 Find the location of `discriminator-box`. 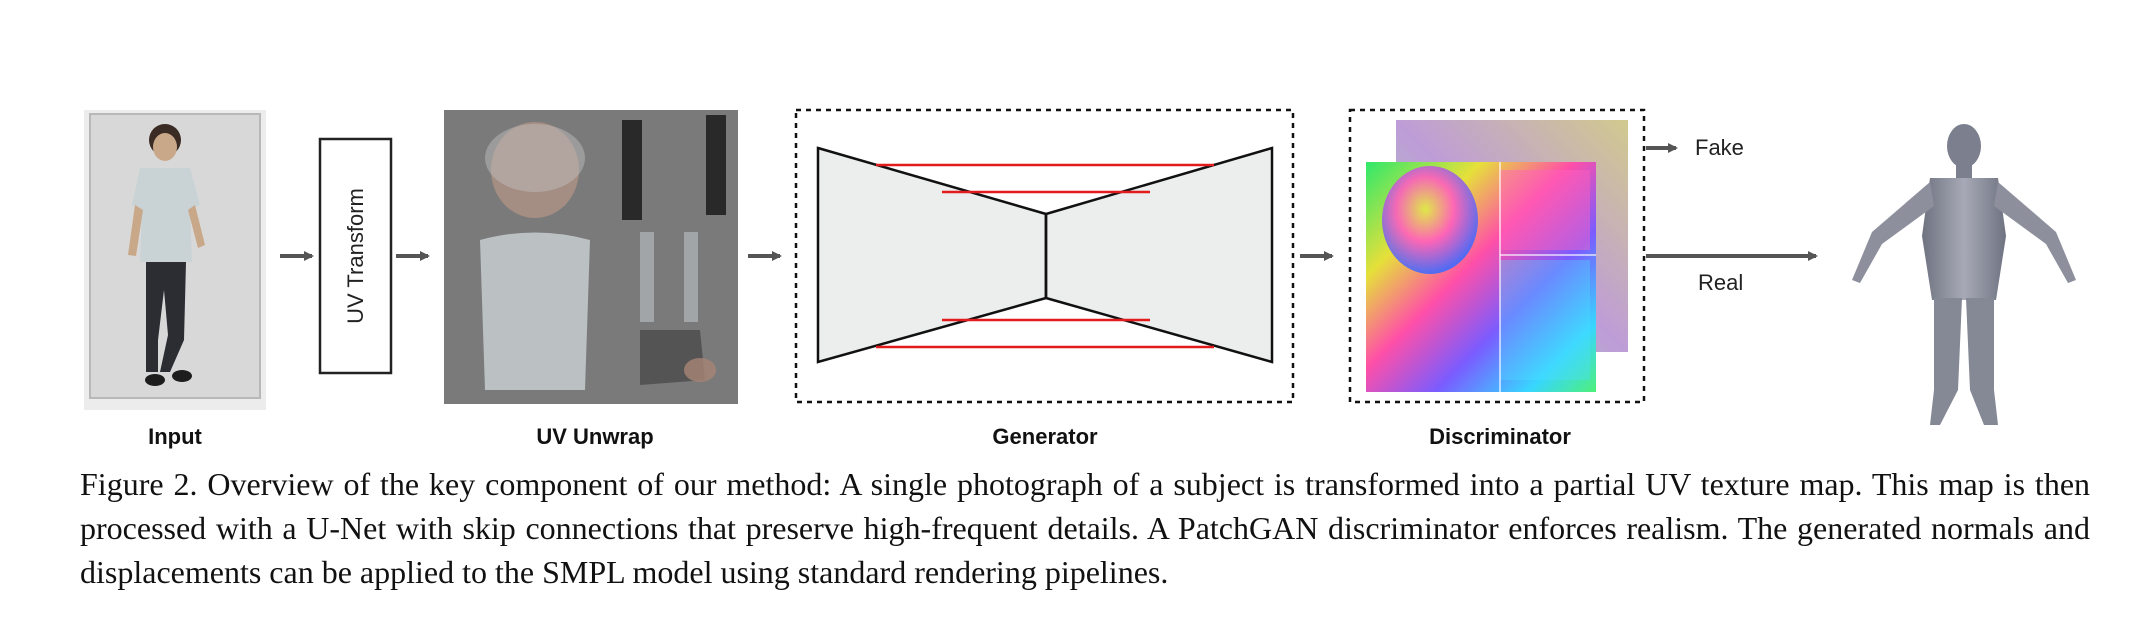

discriminator-box is located at coordinates (1497, 256).